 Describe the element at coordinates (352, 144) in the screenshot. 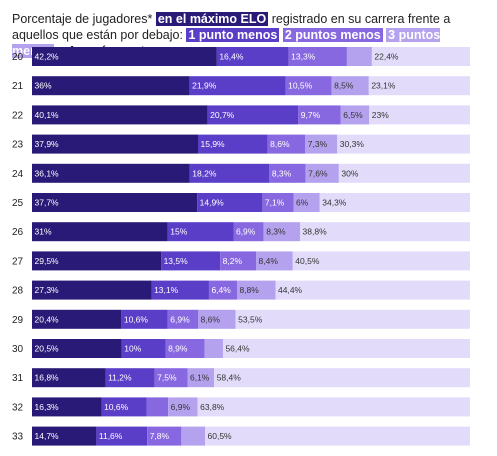

I see `data-label-23-4: 30,3%` at that location.